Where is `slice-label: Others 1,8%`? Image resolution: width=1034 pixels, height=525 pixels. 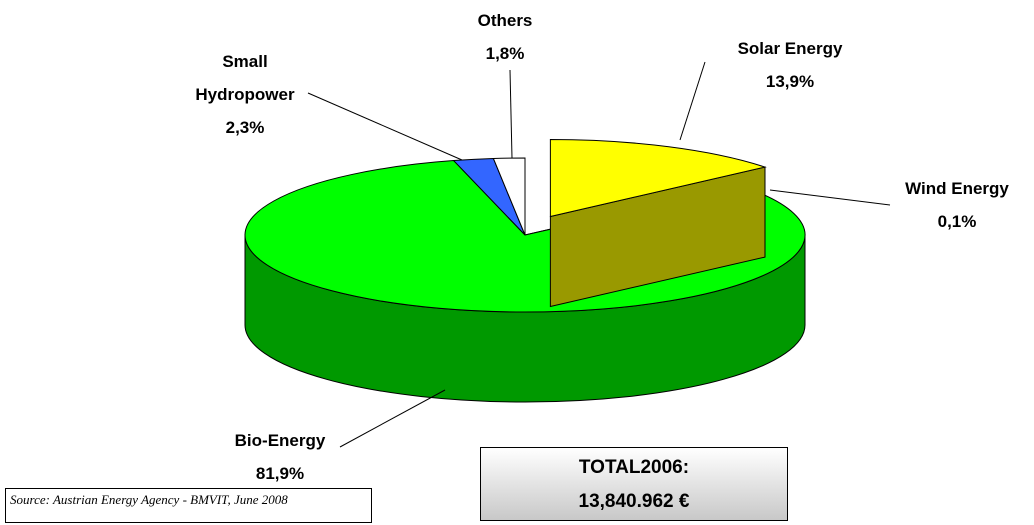 slice-label: Others 1,8% is located at coordinates (505, 37).